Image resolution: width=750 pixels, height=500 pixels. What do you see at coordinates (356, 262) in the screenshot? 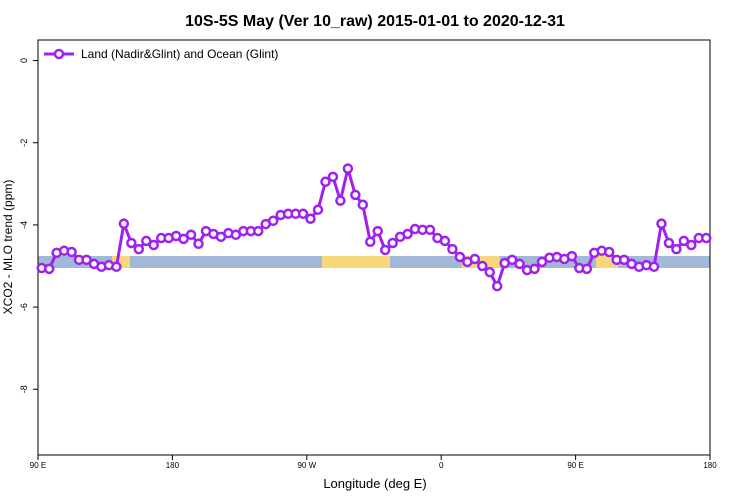
I see `land-band` at bounding box center [356, 262].